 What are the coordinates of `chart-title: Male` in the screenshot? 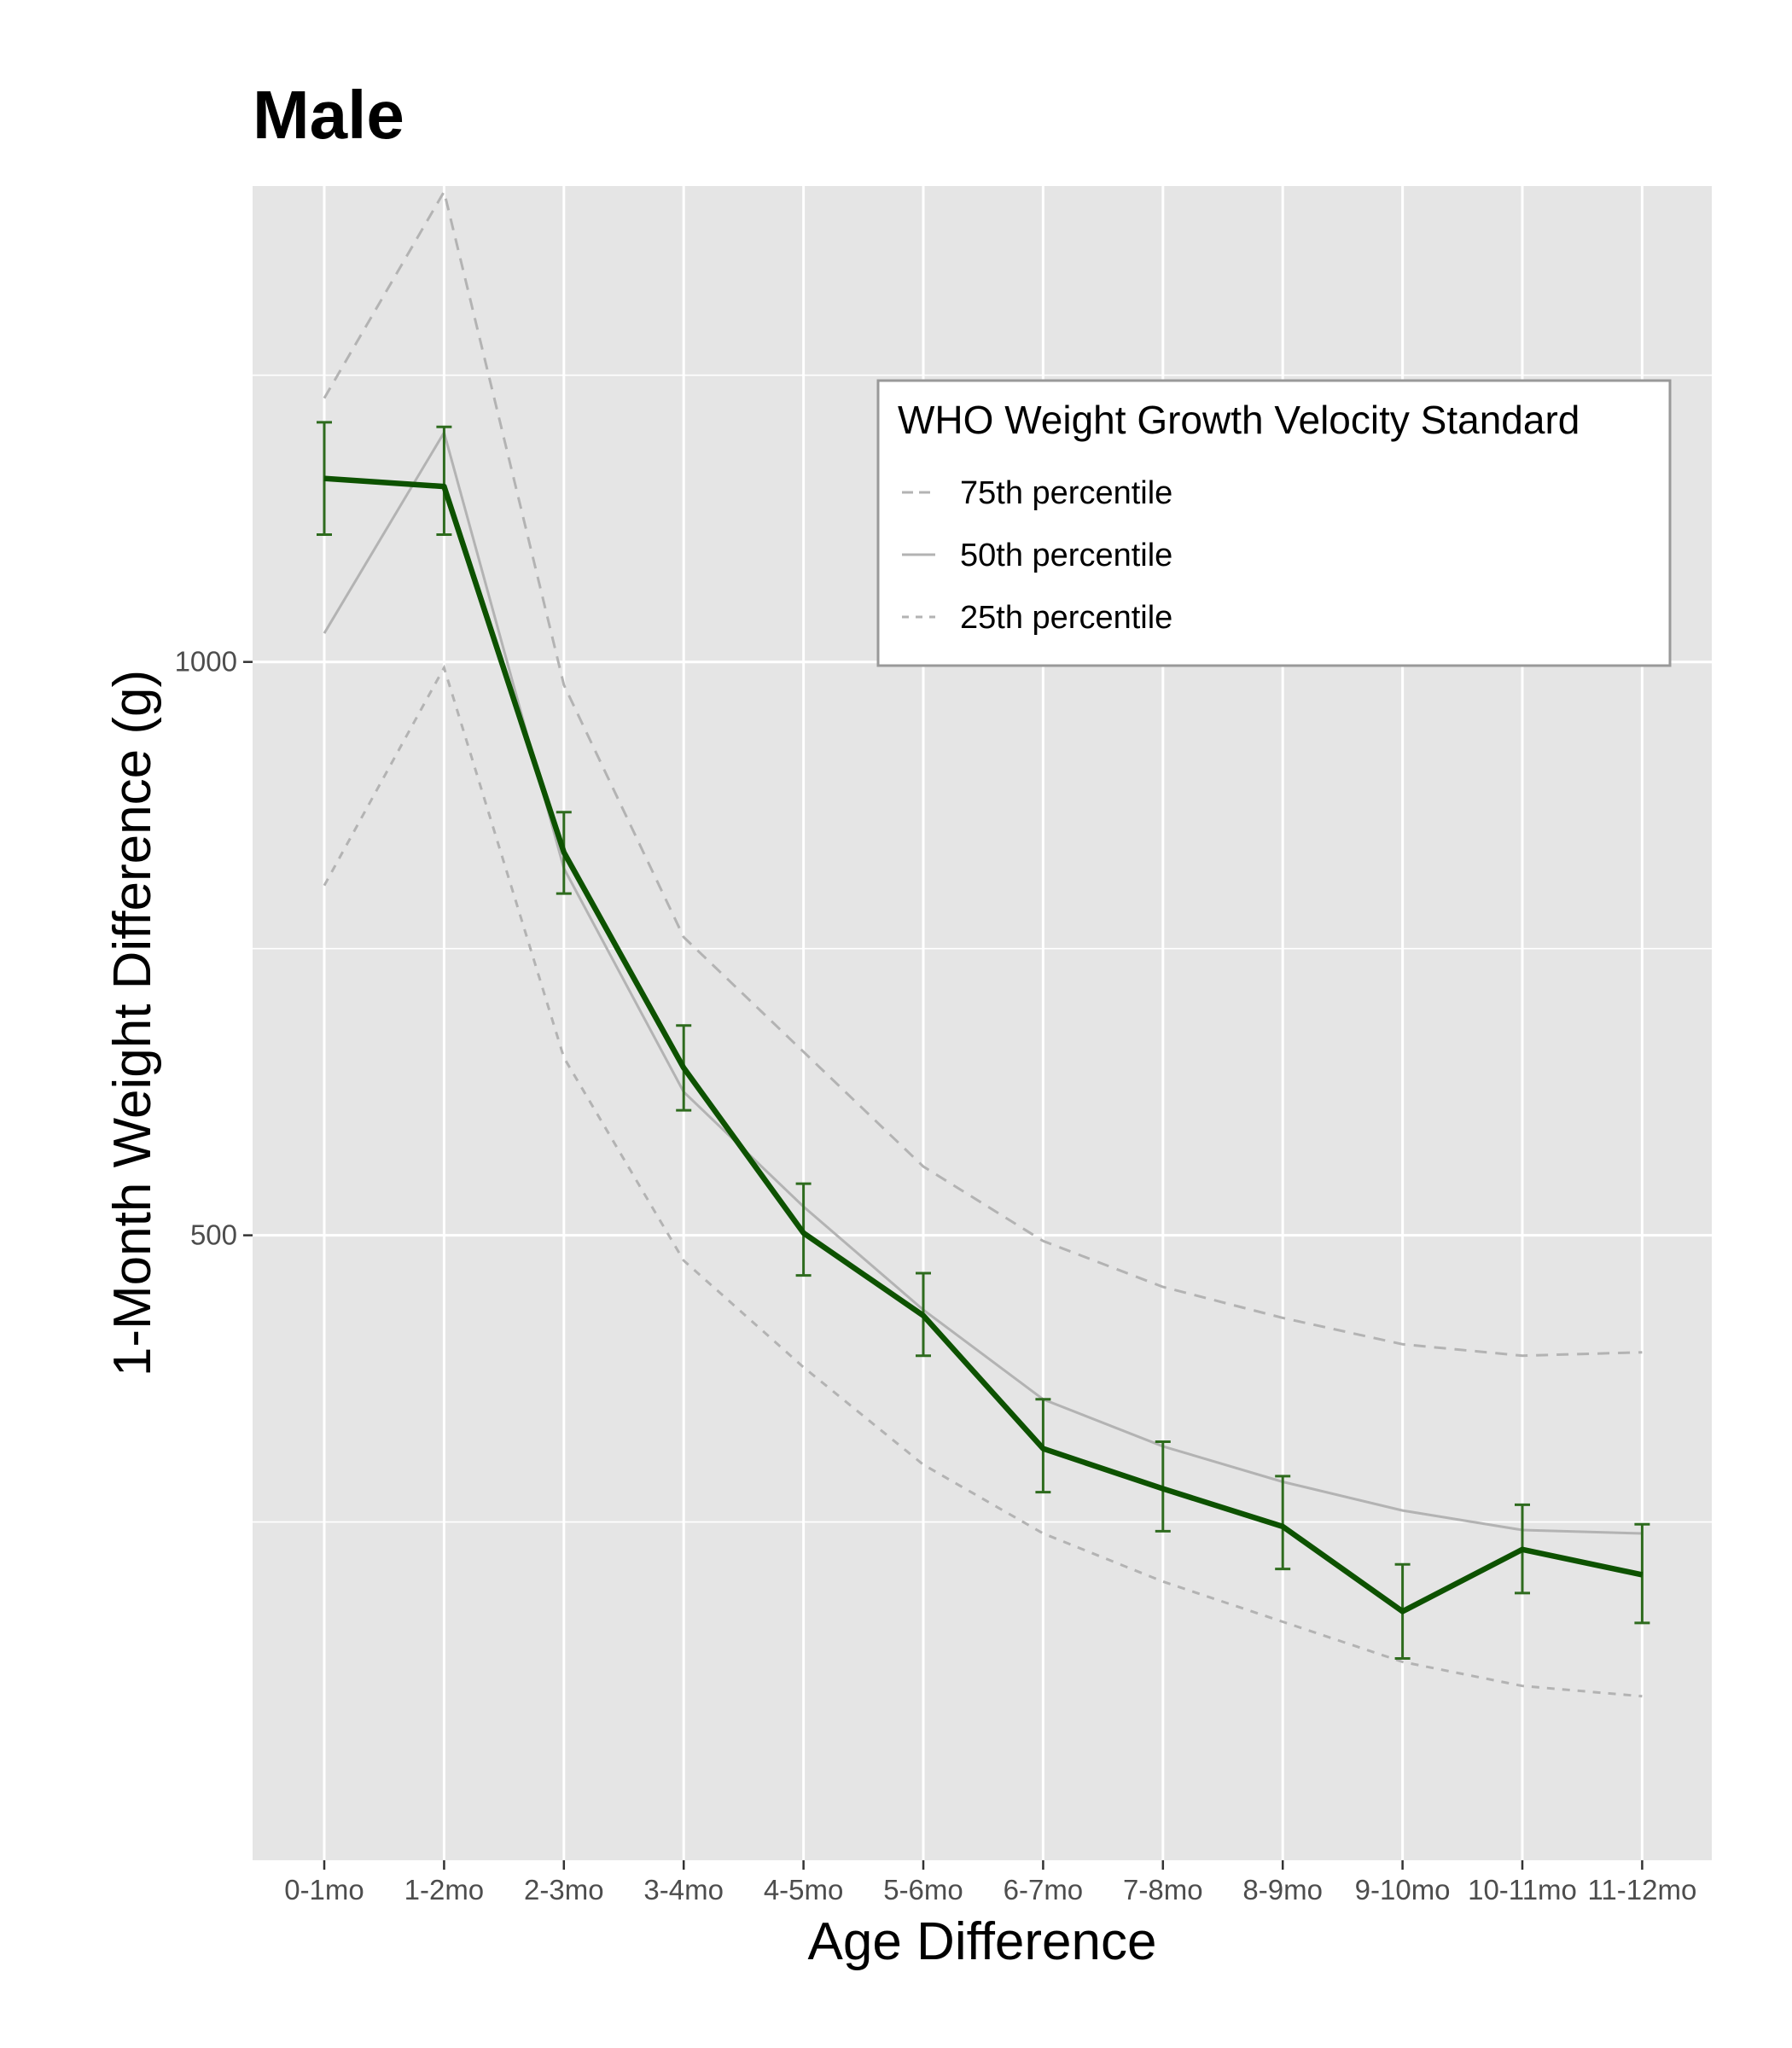 It's located at (328, 115).